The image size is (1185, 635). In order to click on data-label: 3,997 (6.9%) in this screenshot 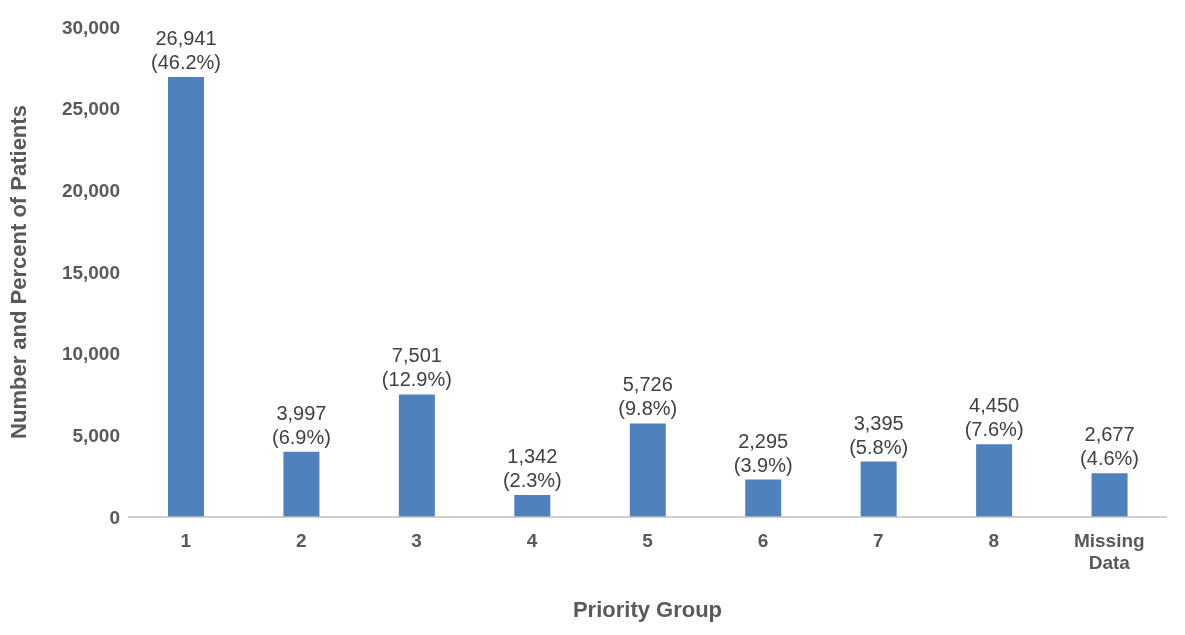, I will do `click(301, 424)`.